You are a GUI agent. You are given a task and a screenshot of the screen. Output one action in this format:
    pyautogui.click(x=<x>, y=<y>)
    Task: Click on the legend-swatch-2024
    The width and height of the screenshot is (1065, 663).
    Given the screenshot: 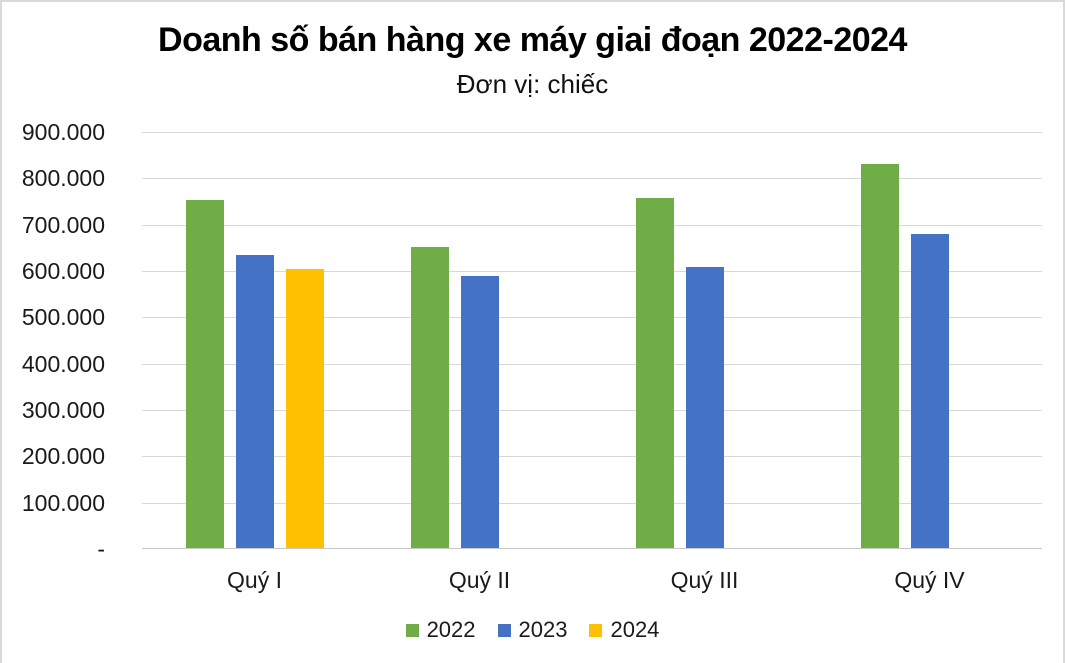 What is the action you would take?
    pyautogui.click(x=596, y=630)
    